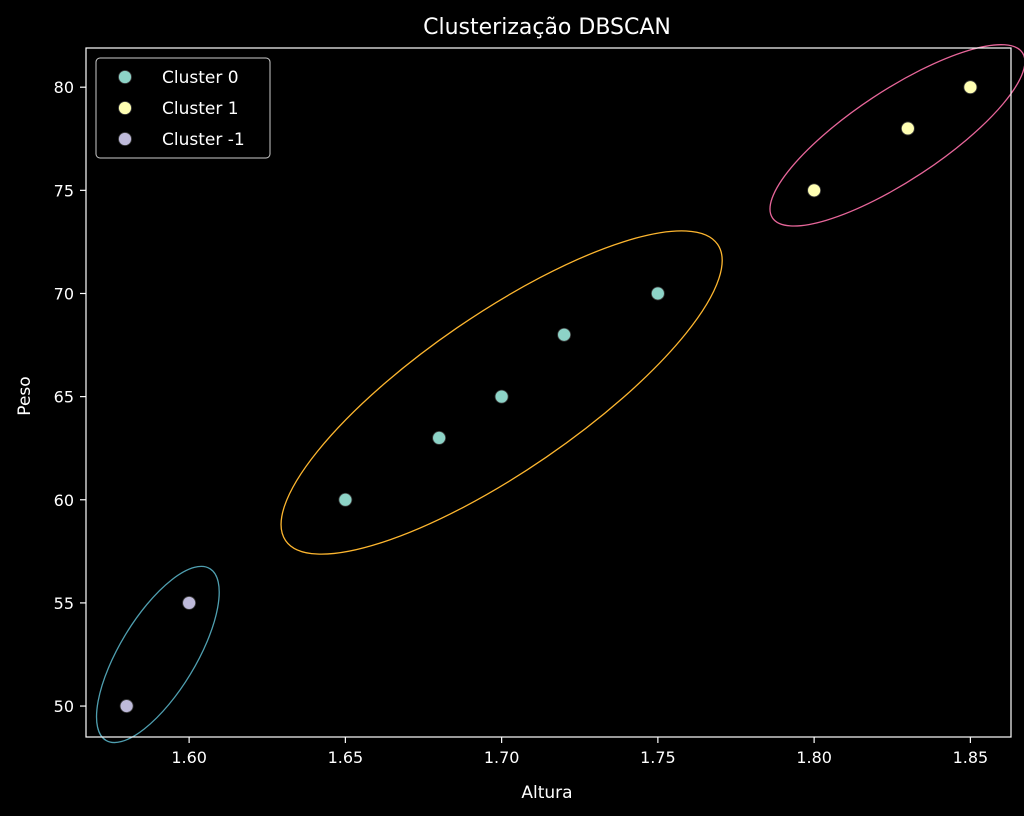  Describe the element at coordinates (814, 757) in the screenshot. I see `x-tick-label: 1.80` at that location.